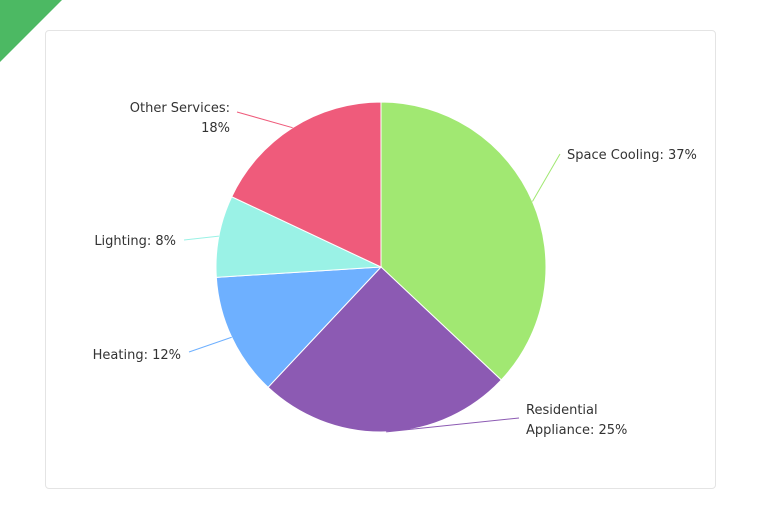 Image resolution: width=762 pixels, height=520 pixels. What do you see at coordinates (632, 155) in the screenshot?
I see `label-space-cooling: Space Cooling: 37%` at bounding box center [632, 155].